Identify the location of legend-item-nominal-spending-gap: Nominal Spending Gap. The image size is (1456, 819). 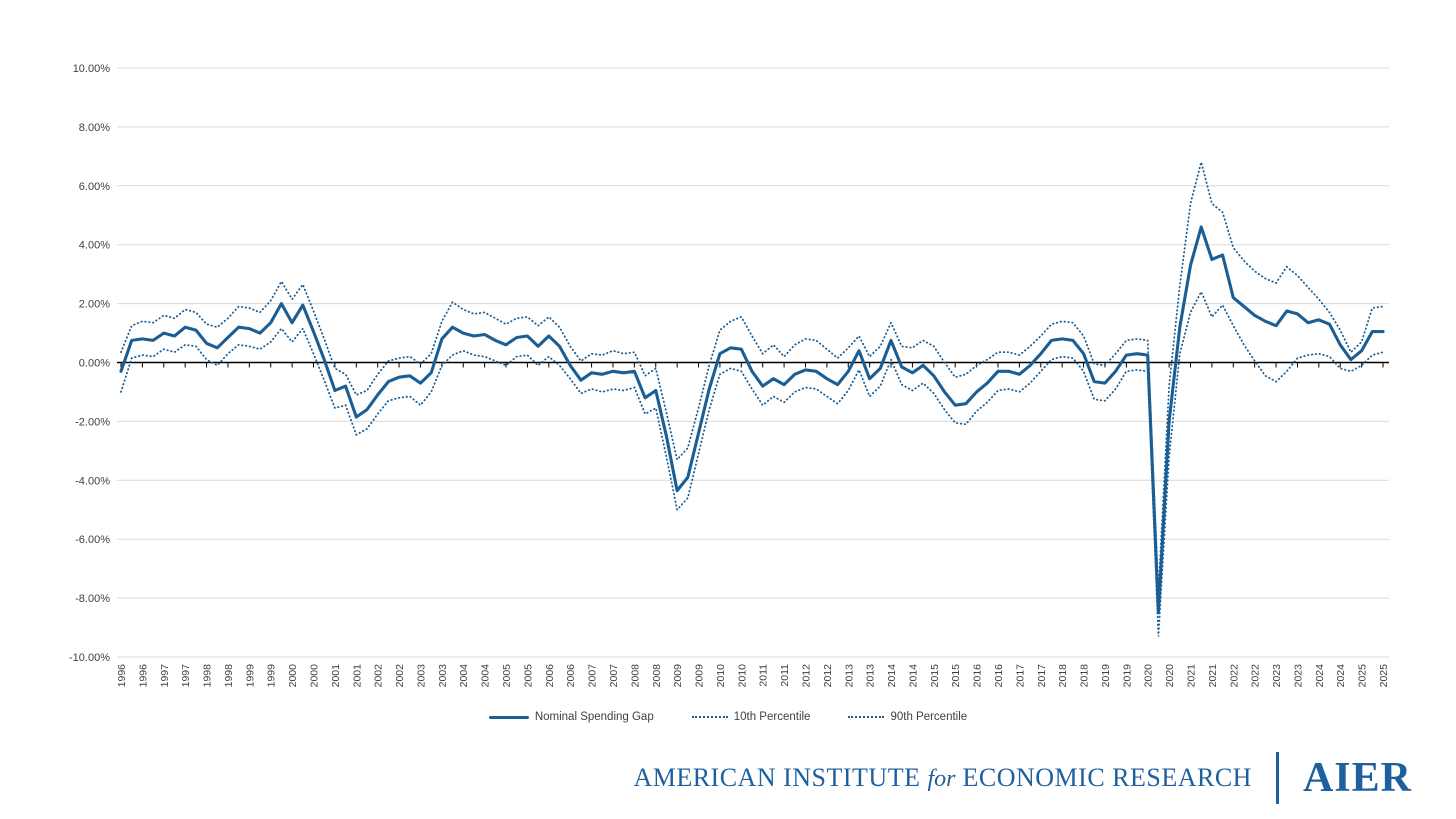
(571, 717).